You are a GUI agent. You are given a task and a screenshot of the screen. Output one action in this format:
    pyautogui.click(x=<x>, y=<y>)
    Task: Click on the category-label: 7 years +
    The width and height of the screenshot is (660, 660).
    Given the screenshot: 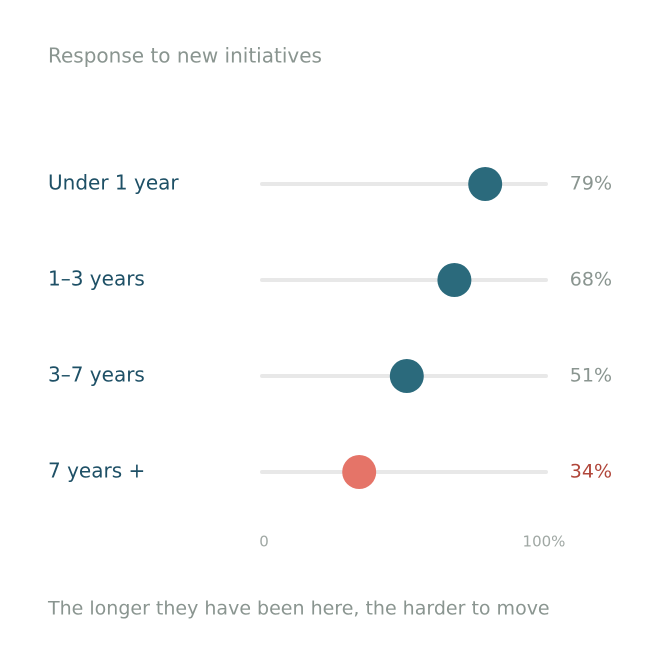 What is the action you would take?
    pyautogui.click(x=96, y=471)
    